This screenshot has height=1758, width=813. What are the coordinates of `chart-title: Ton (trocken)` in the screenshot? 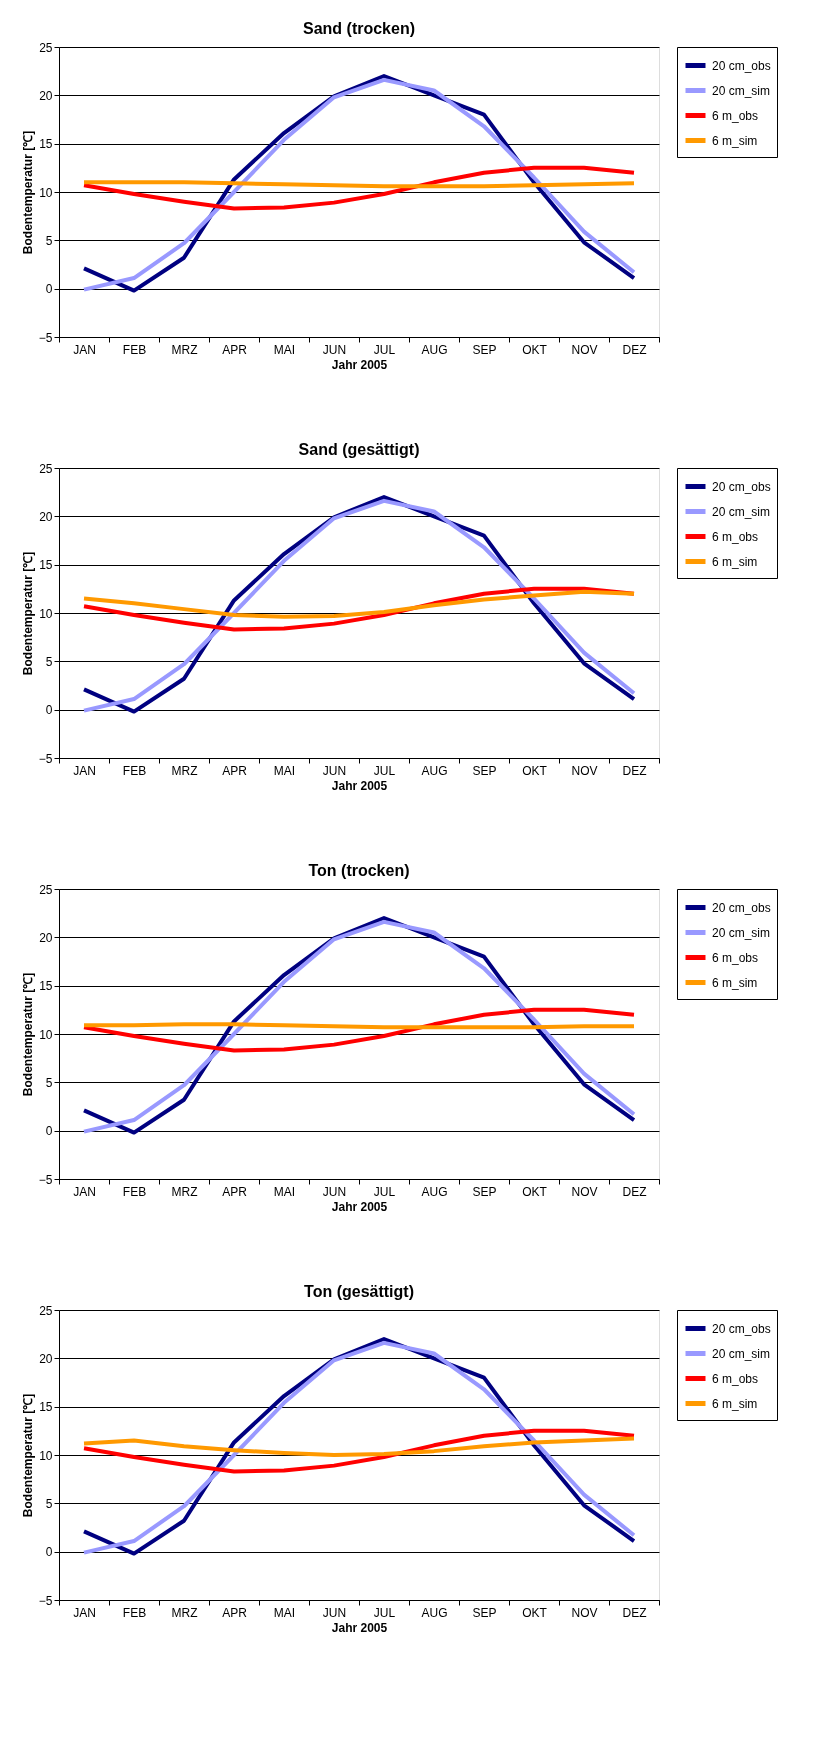 It's located at (359, 870).